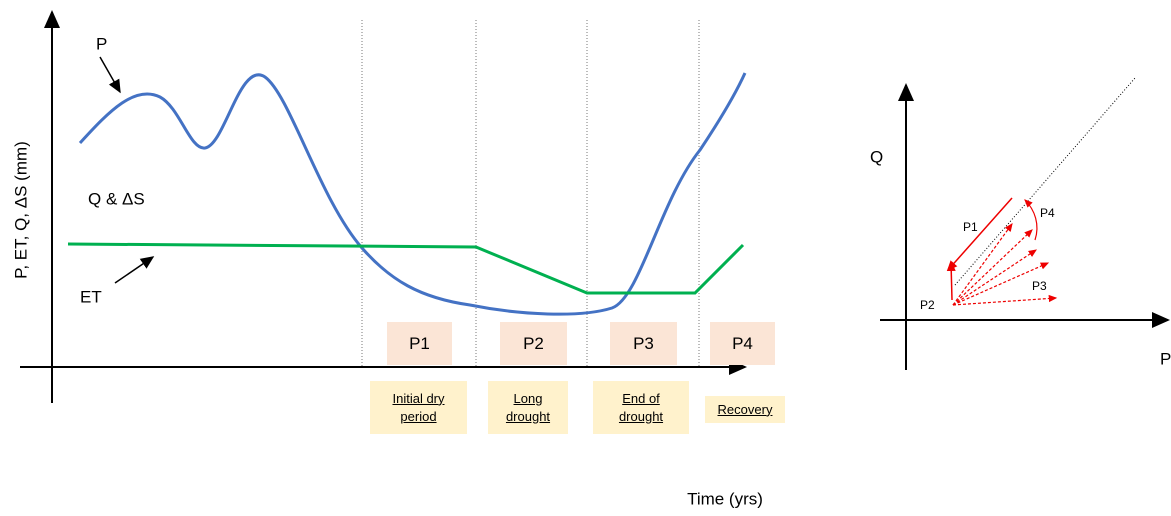 The image size is (1171, 516). What do you see at coordinates (1047, 213) in the screenshot?
I see `arrow-label: P4` at bounding box center [1047, 213].